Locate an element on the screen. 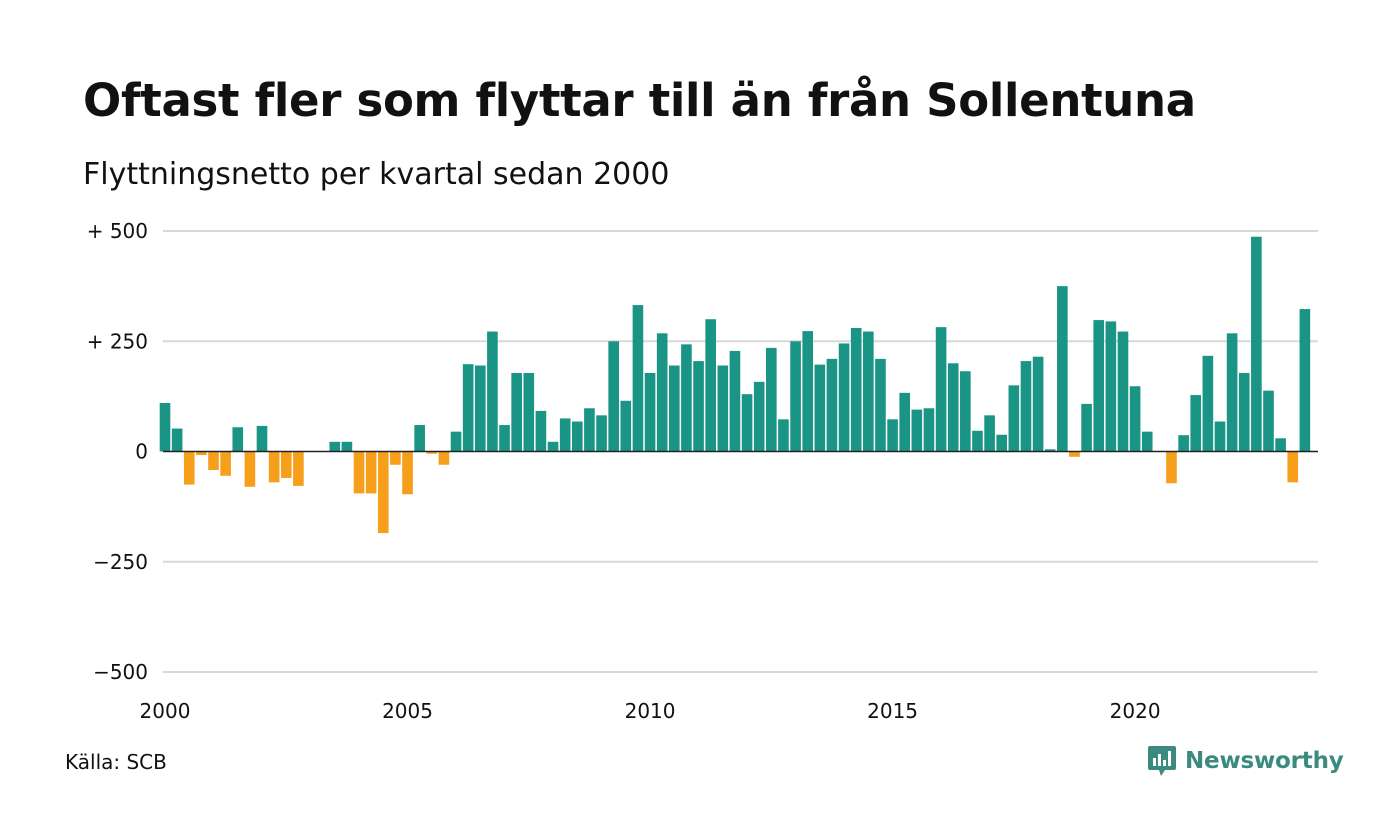 The height and width of the screenshot is (840, 1400). x-axis-ticks: 2000 2005 2010 2015 2020 is located at coordinates (650, 711).